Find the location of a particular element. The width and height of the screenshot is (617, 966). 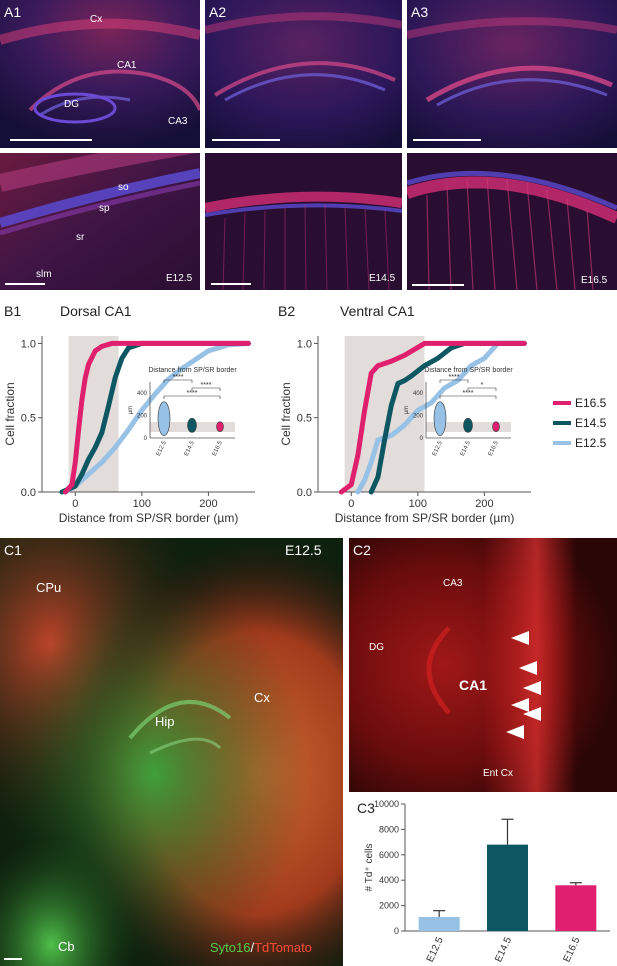

legend-label: E12.5 is located at coordinates (591, 443).